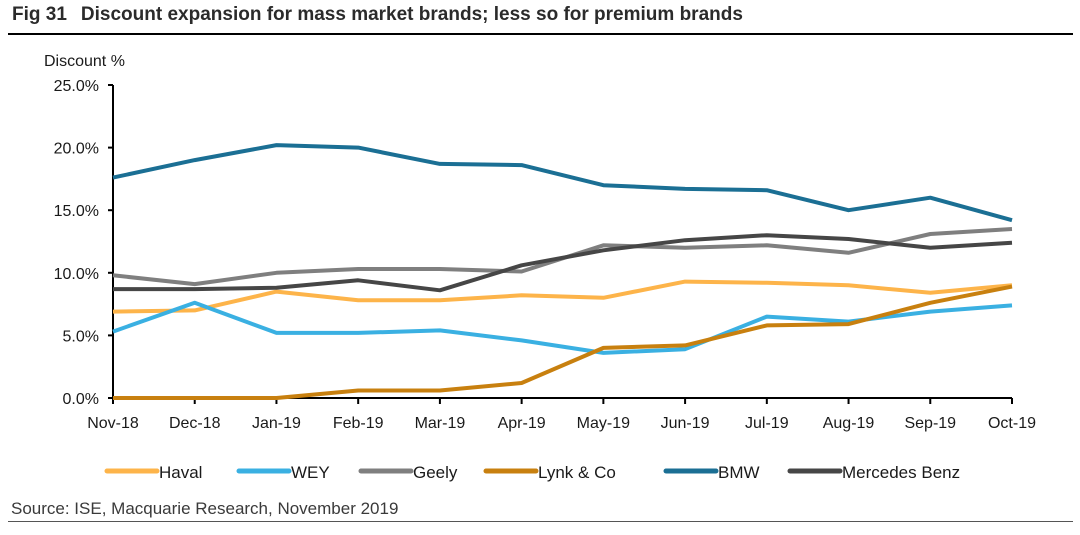  I want to click on x-tick-label: Feb-19, so click(358, 423).